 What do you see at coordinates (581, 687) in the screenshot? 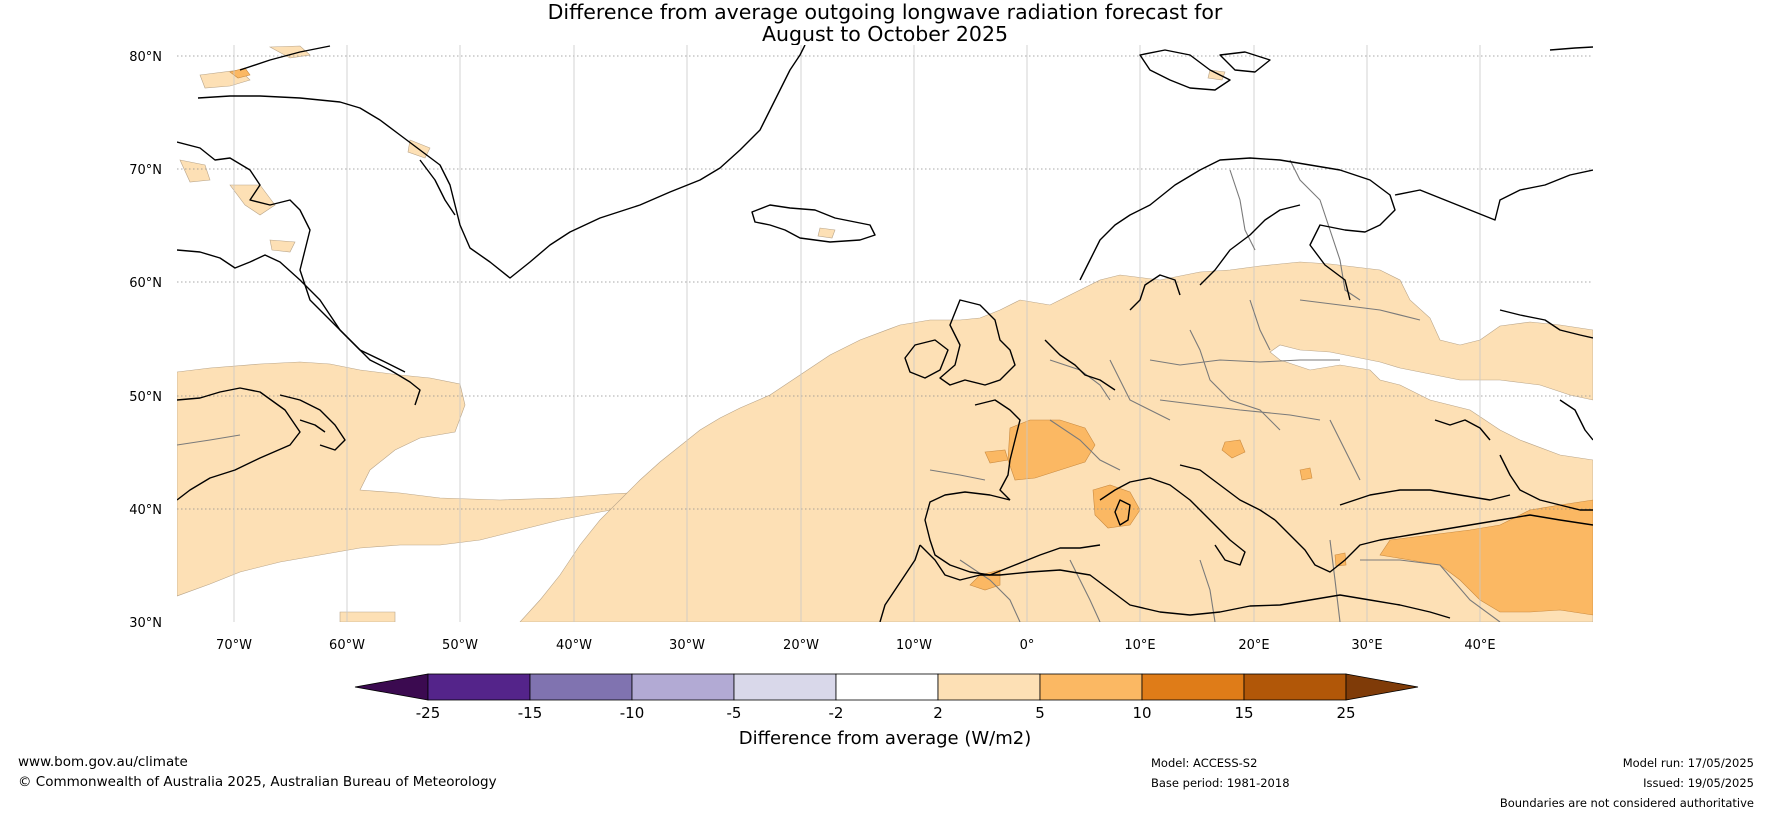
I see `colorbar-bin-m15-m10` at bounding box center [581, 687].